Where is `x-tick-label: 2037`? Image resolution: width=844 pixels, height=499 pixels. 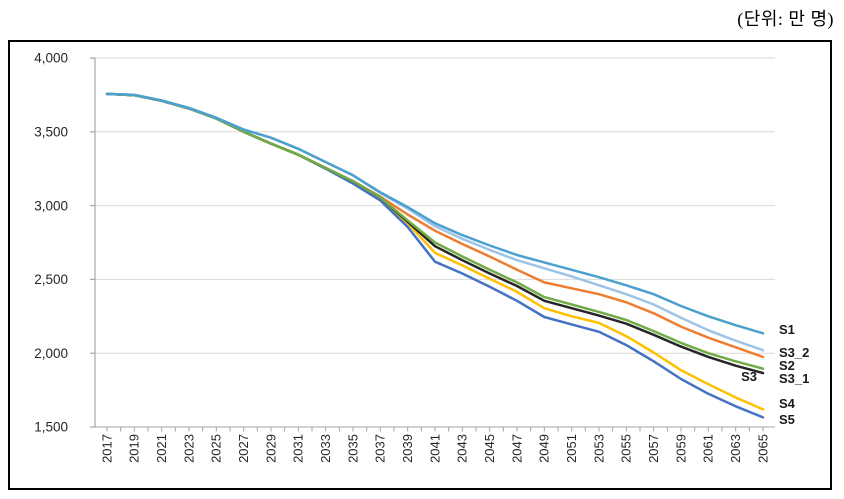 x-tick-label: 2037 is located at coordinates (380, 448).